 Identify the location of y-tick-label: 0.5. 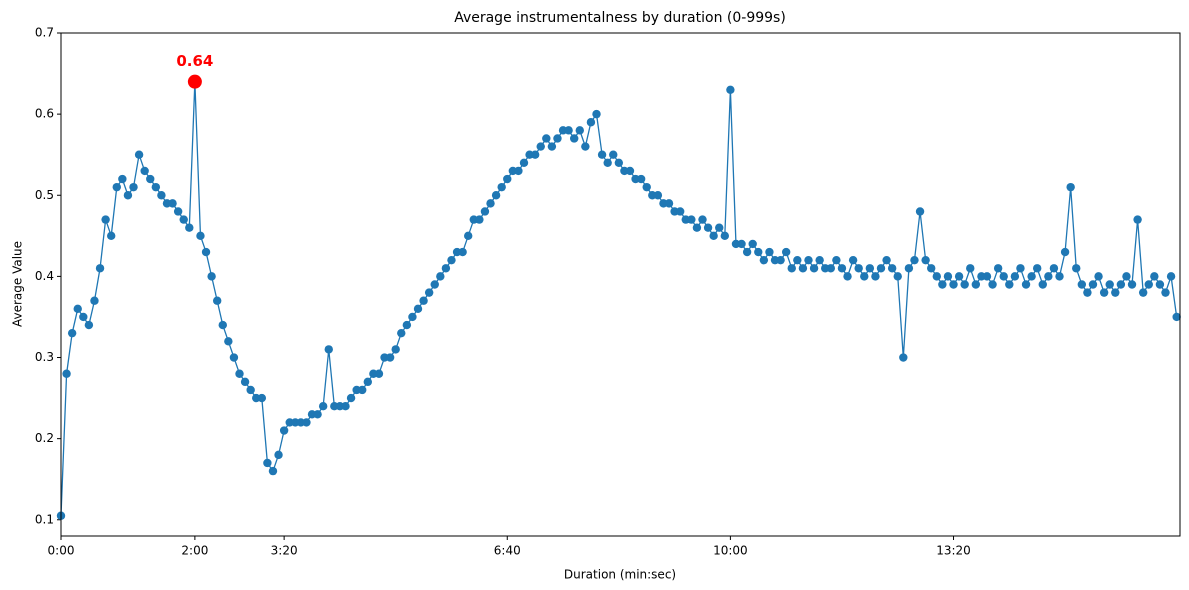
(44, 195).